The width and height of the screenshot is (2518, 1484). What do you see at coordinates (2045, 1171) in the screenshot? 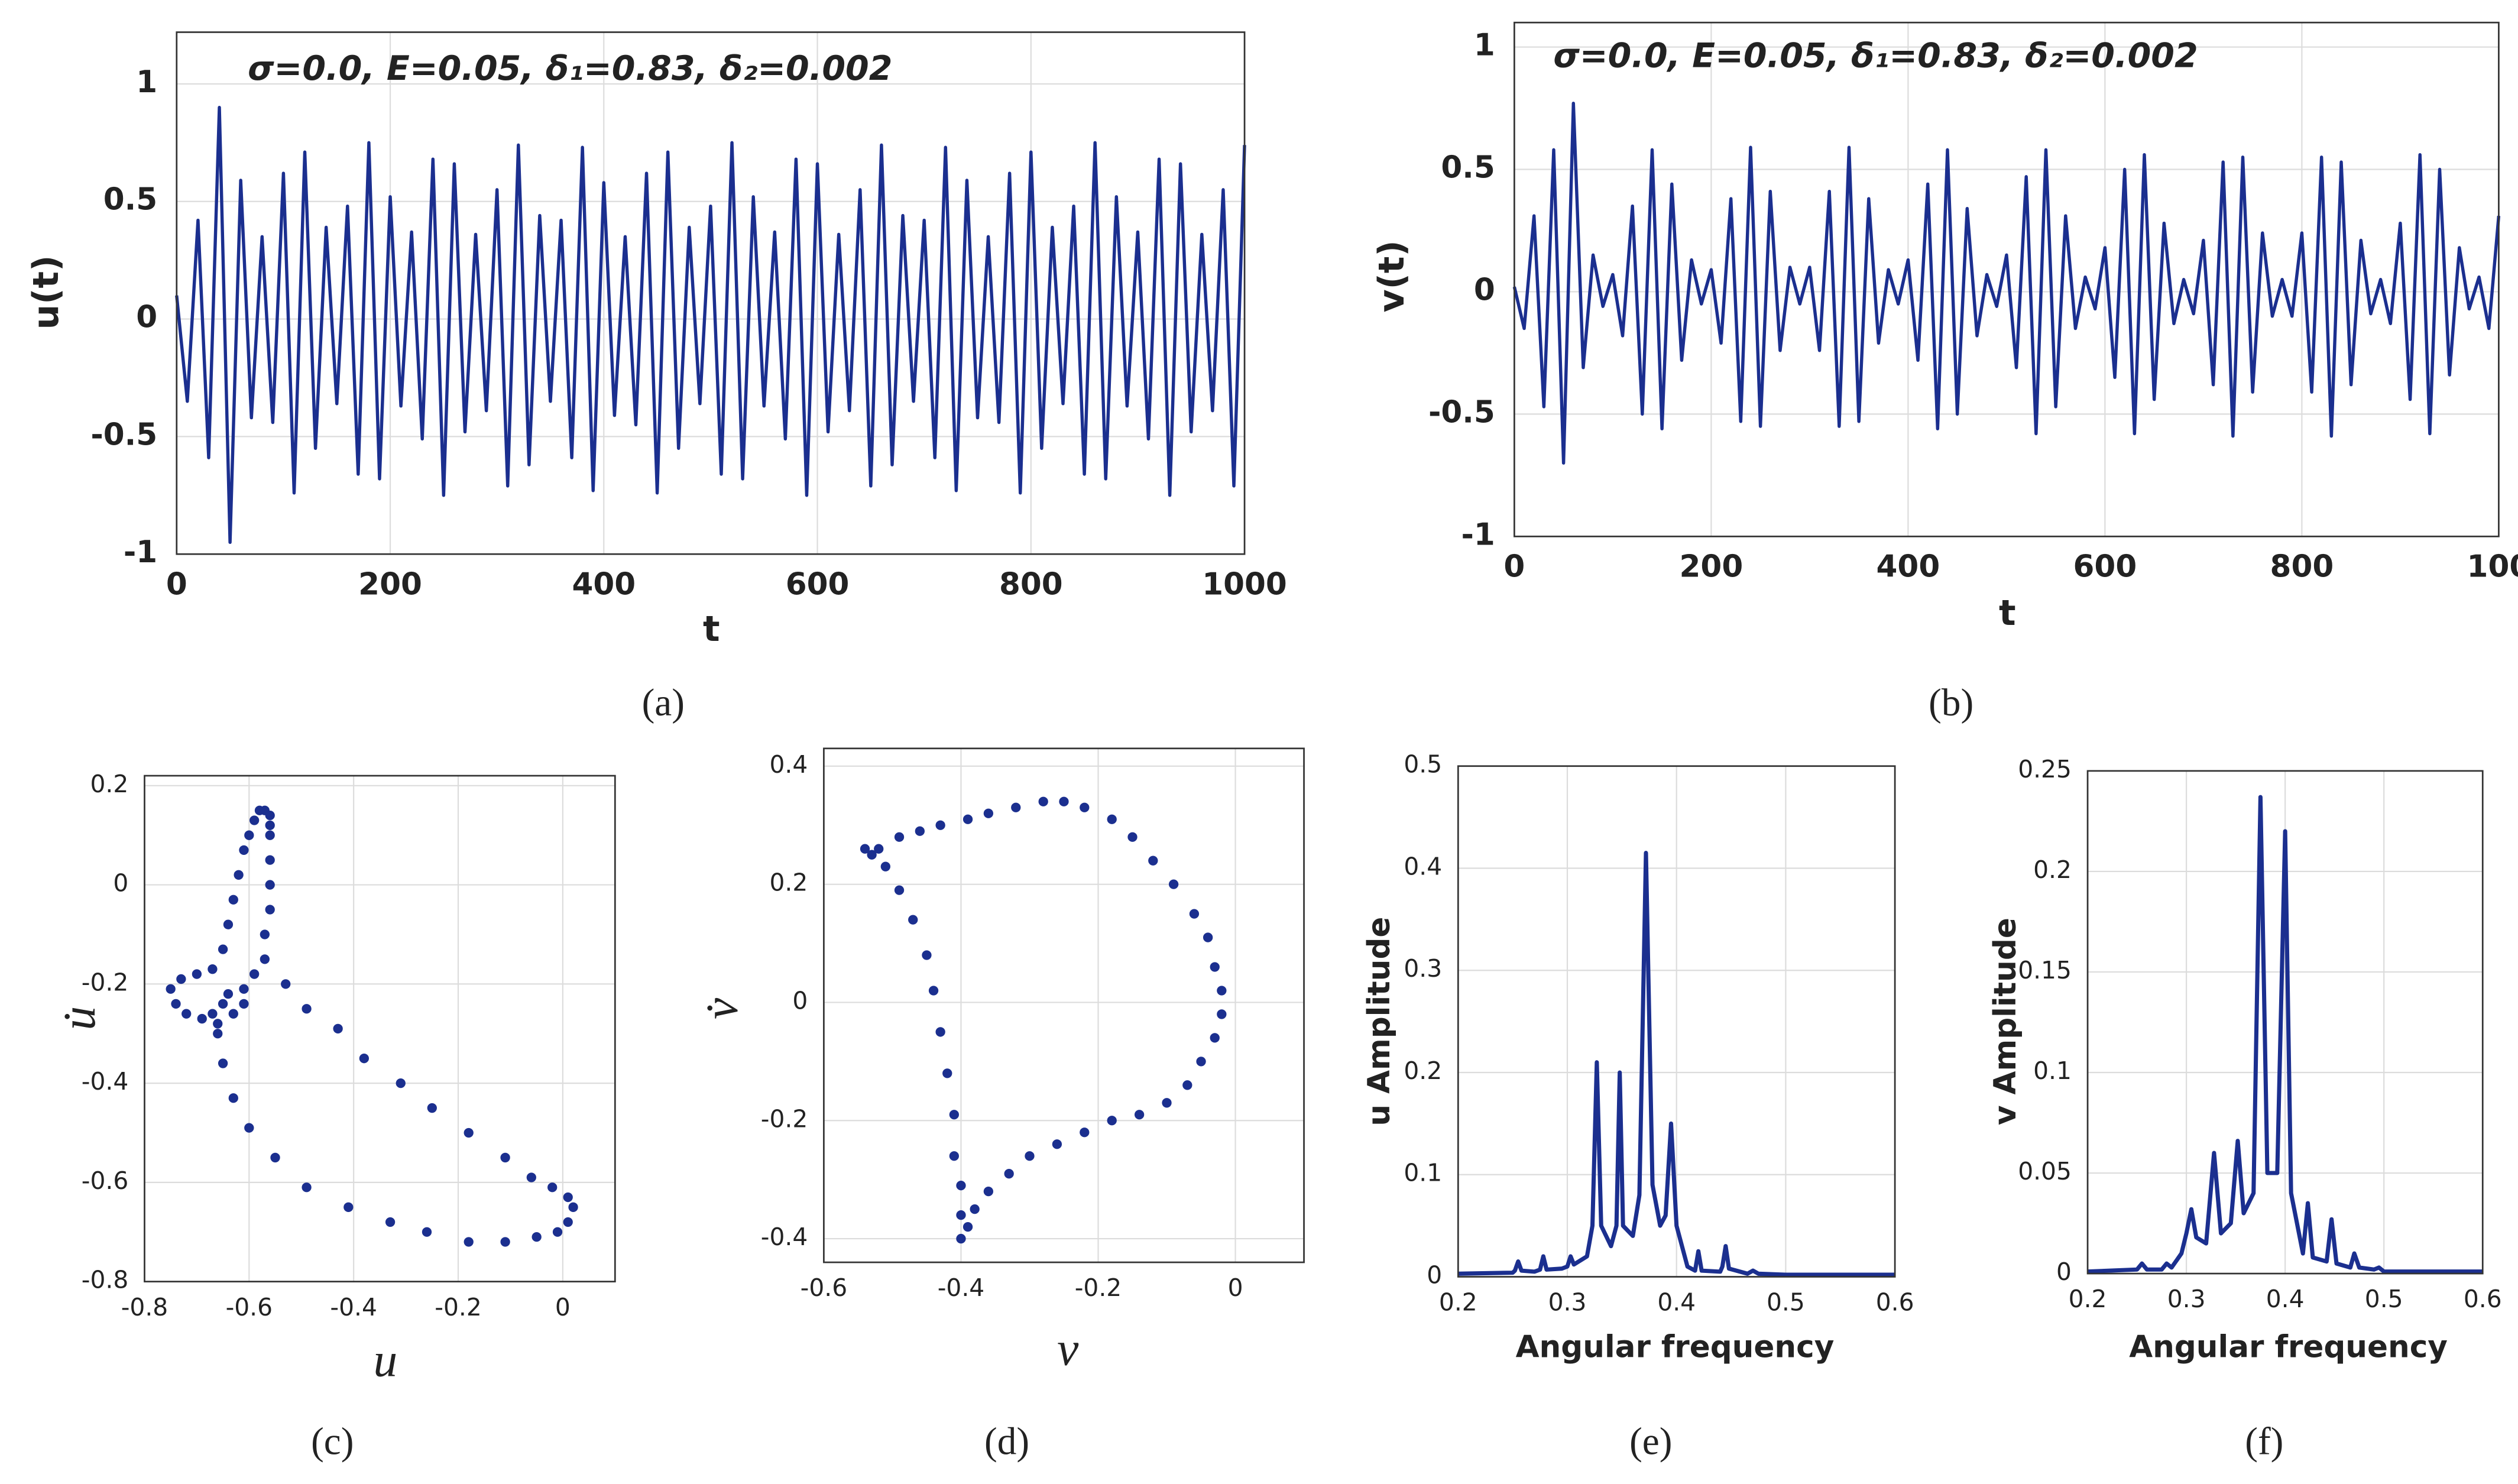
I see `y-tick-label: 0.05` at bounding box center [2045, 1171].